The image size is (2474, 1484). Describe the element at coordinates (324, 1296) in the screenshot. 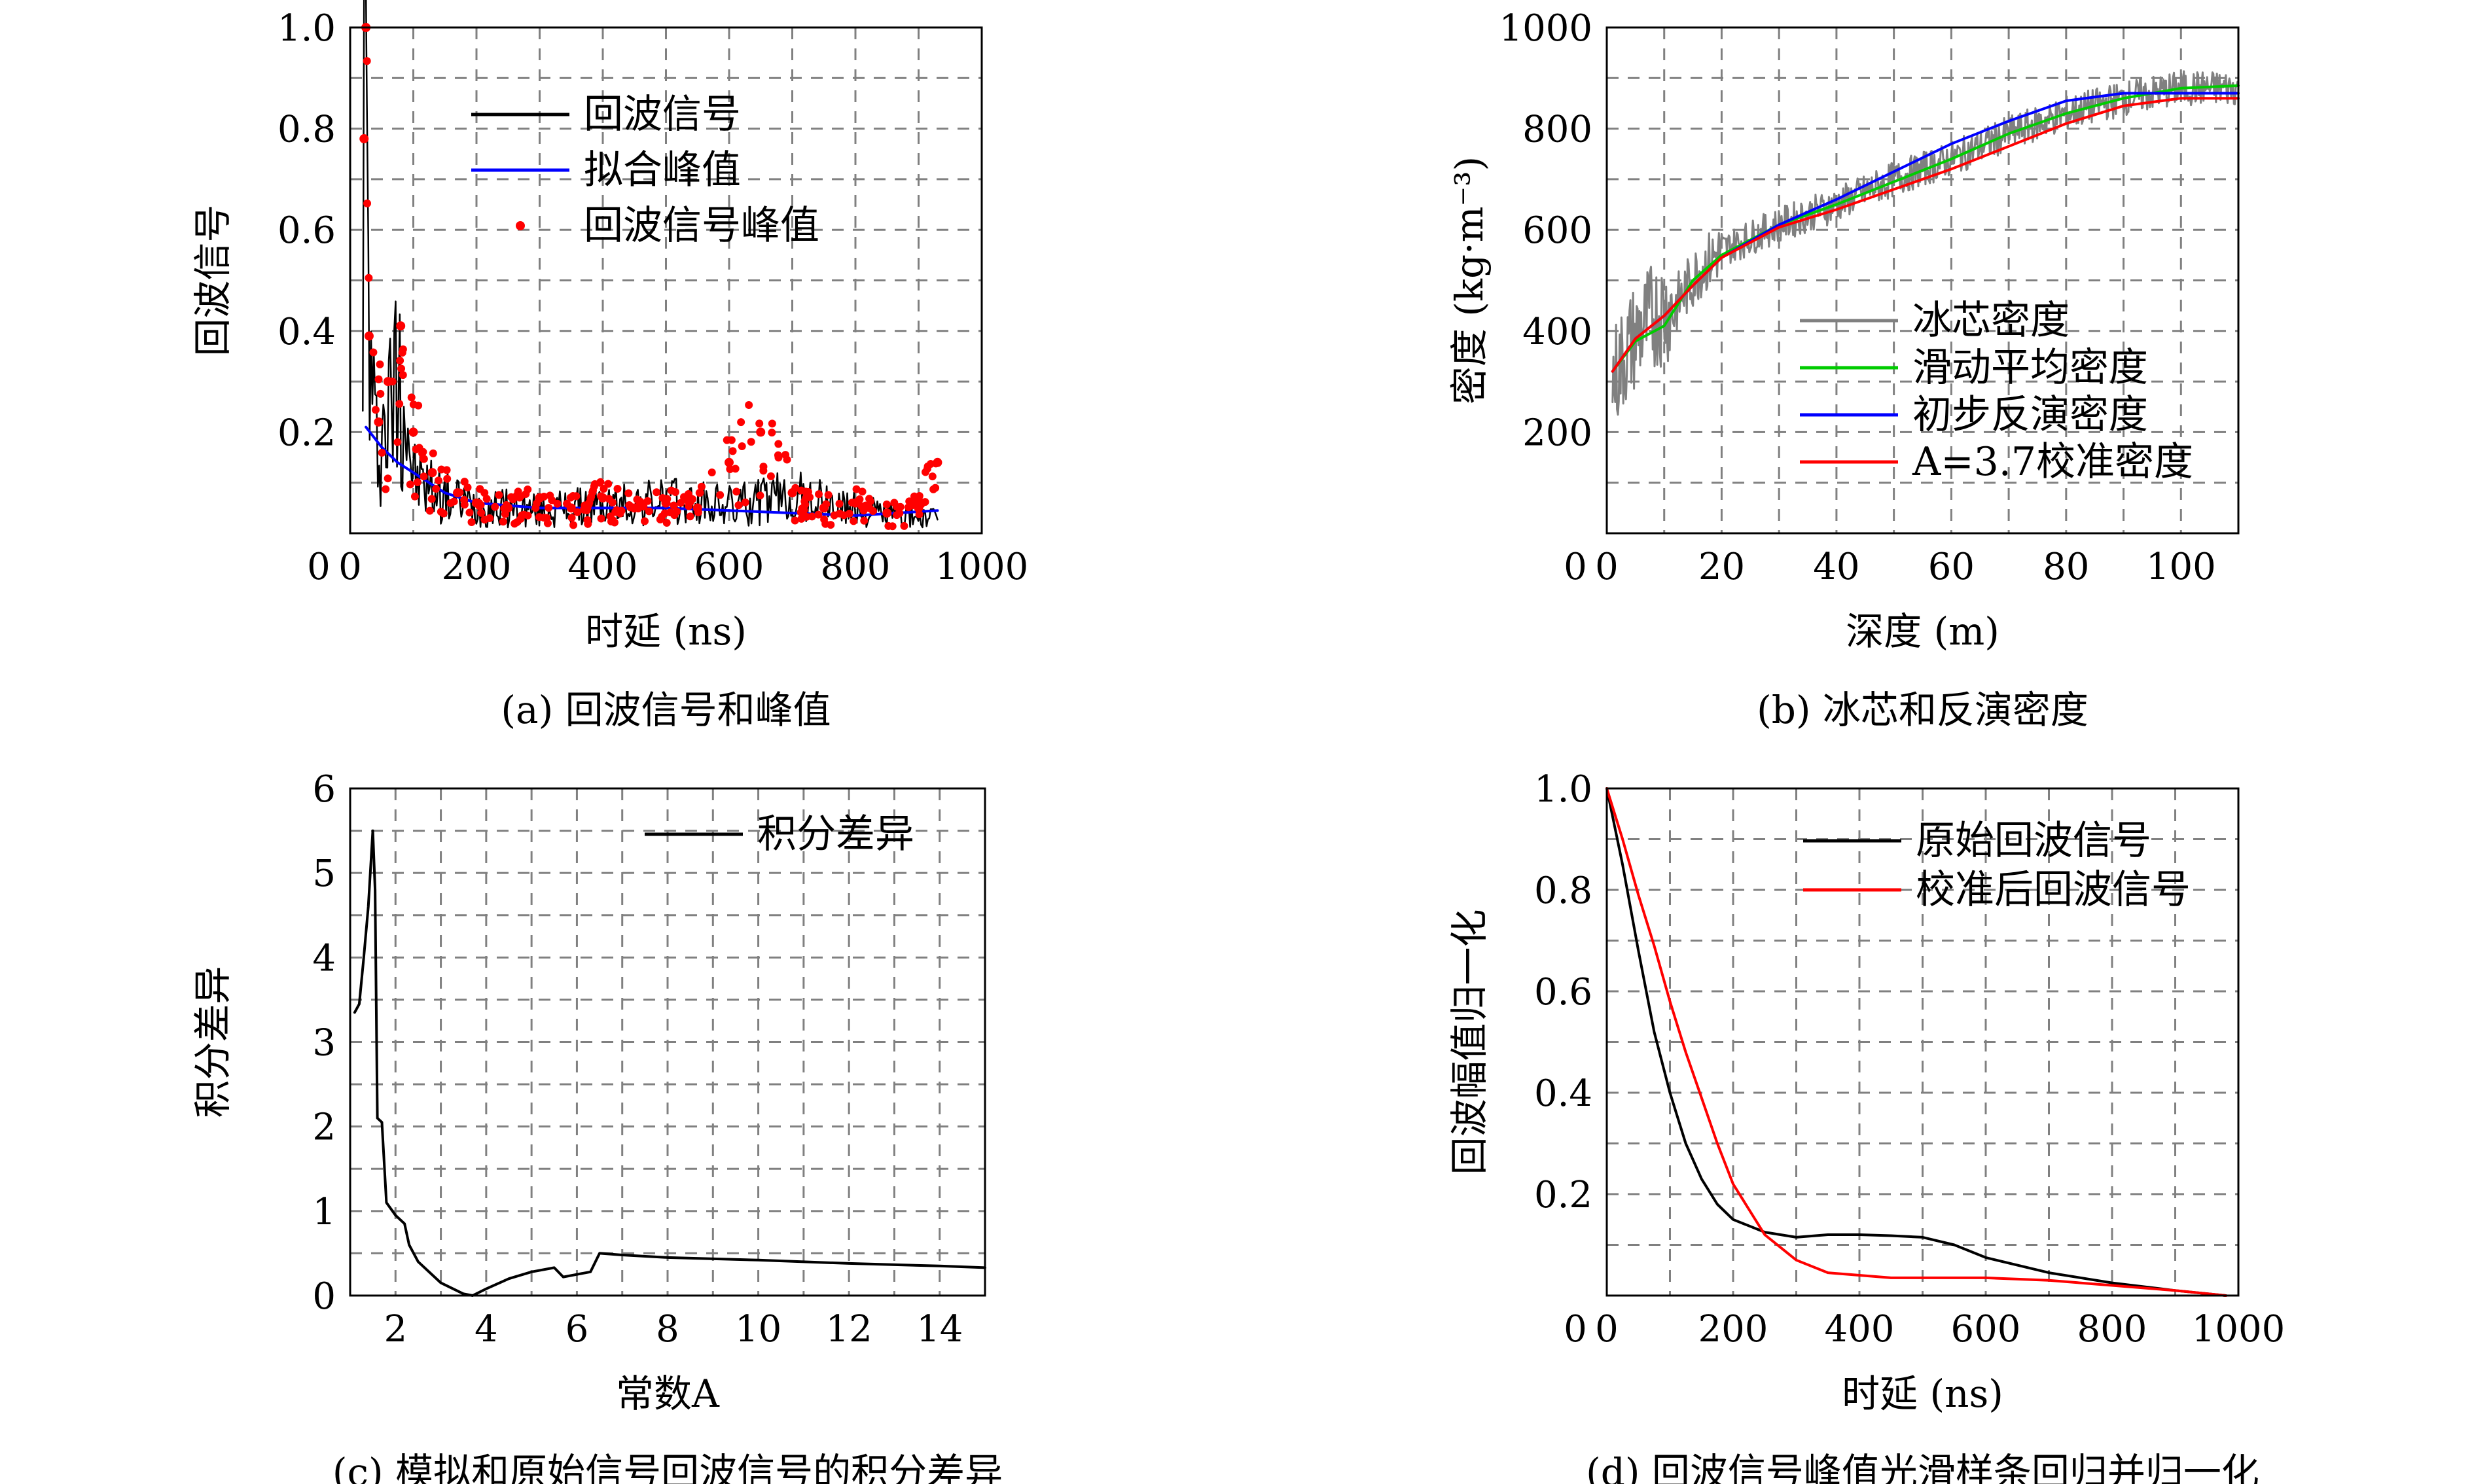

I see `y-tick-label: 0` at that location.